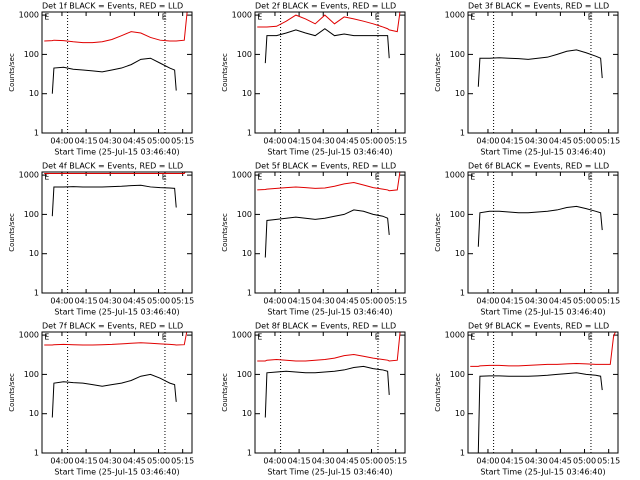  What do you see at coordinates (538, 166) in the screenshot?
I see `chart-title: Det 6f BLACK = Events, RED = LLD` at bounding box center [538, 166].